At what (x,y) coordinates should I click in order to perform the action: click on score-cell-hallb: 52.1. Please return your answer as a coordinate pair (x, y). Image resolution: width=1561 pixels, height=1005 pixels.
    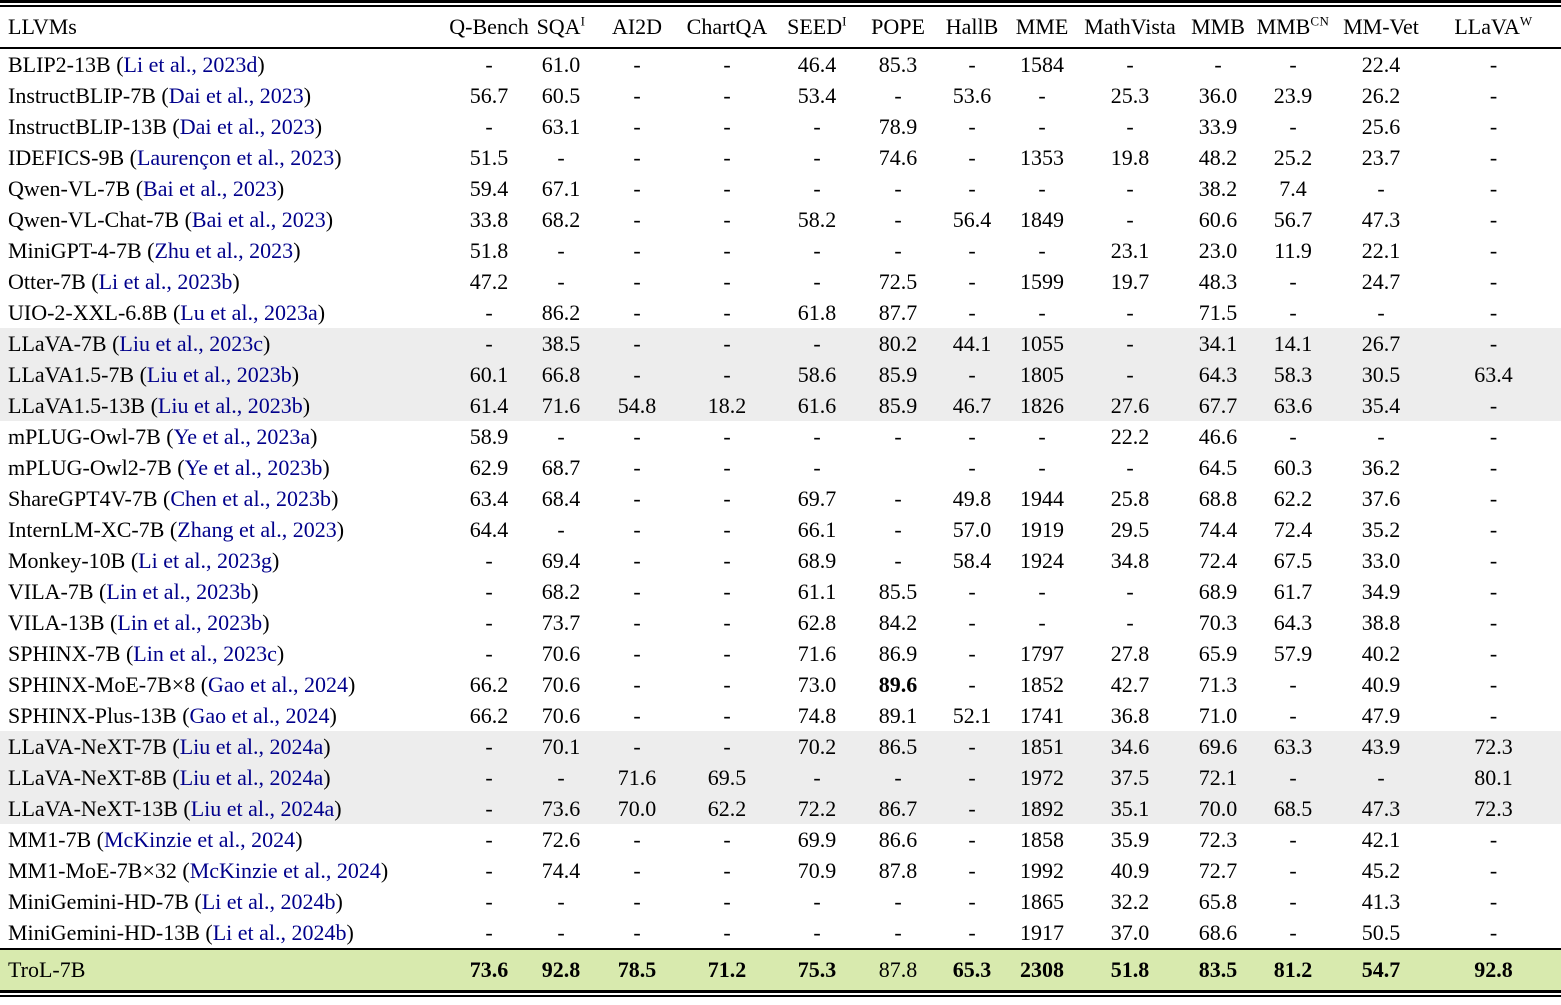
    Looking at the image, I should click on (972, 715).